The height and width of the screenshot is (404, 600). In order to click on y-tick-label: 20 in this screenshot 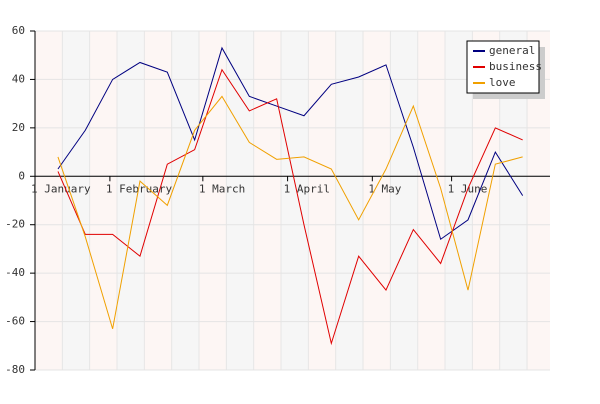, I will do `click(18, 127)`.